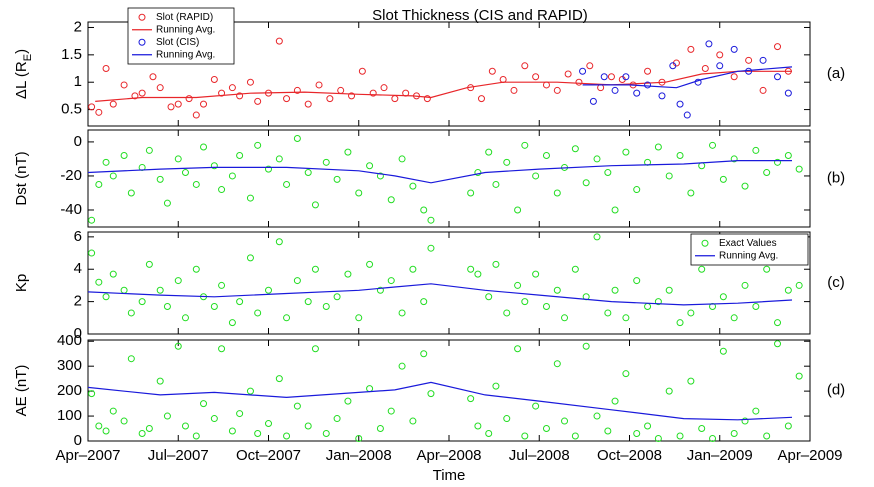  What do you see at coordinates (268, 455) in the screenshot?
I see `x-tick-label: Oct–2007` at bounding box center [268, 455].